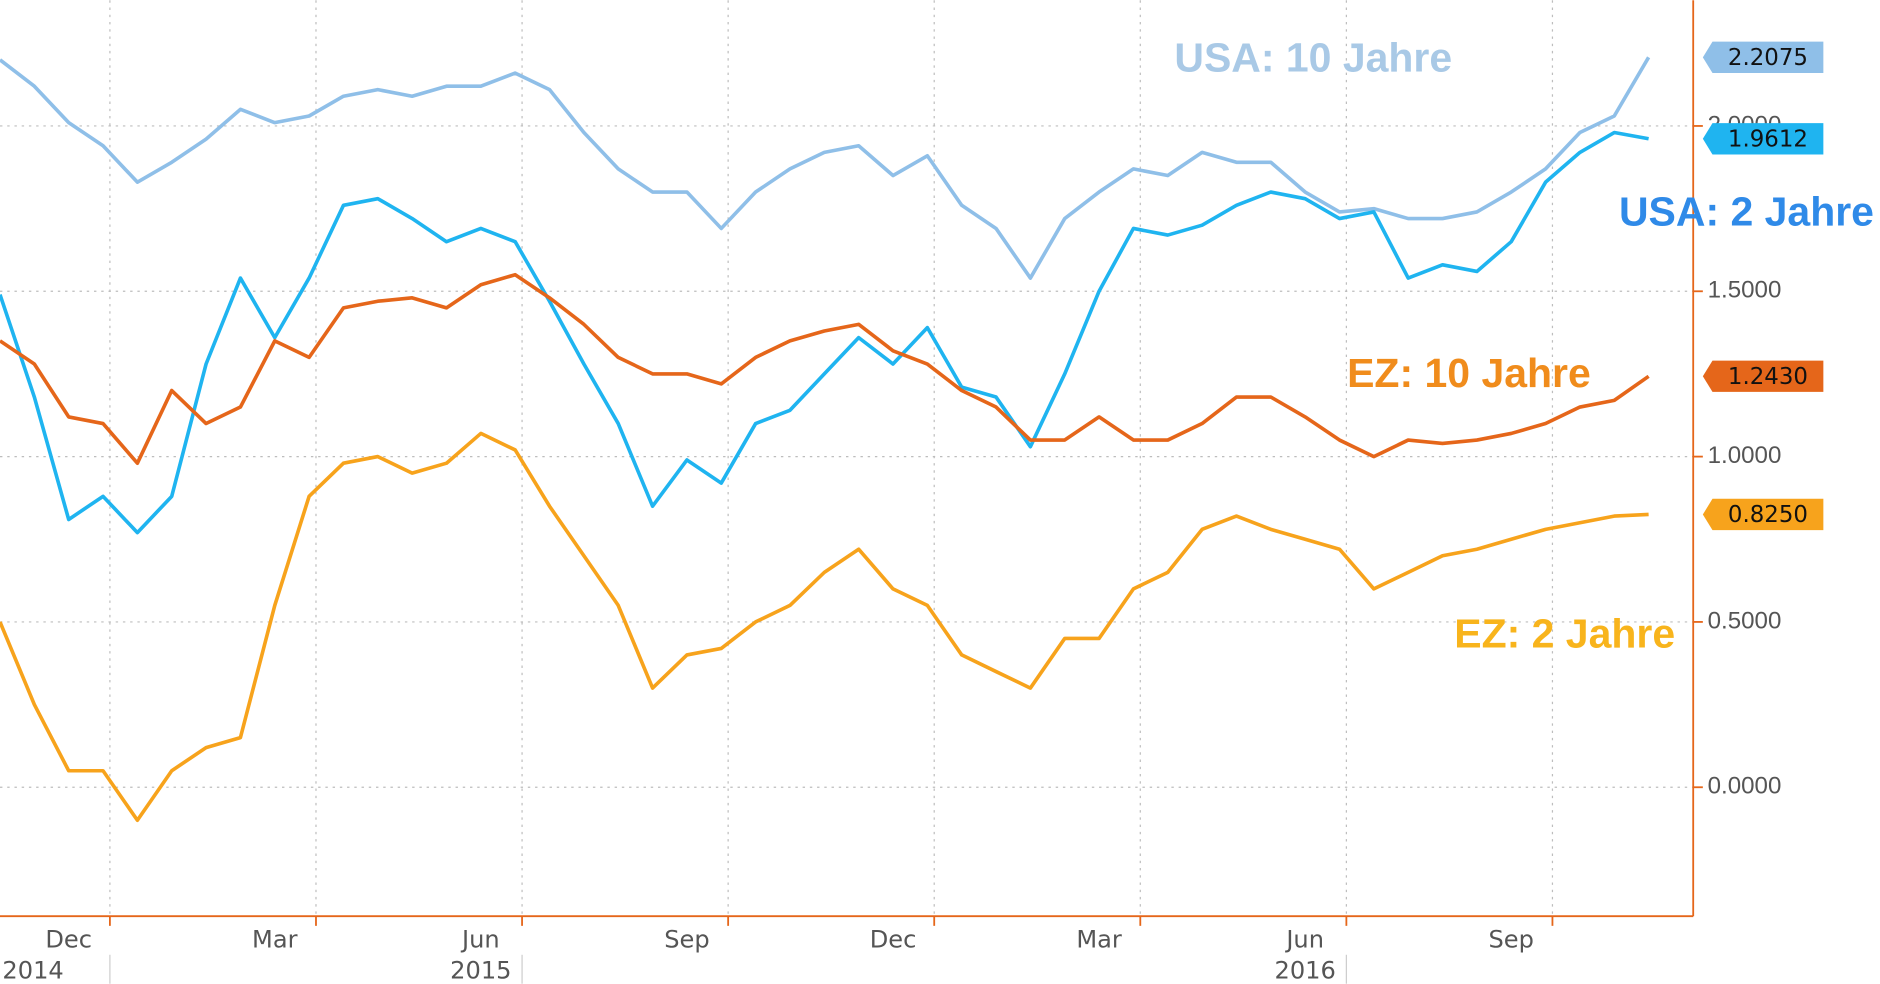  What do you see at coordinates (1745, 786) in the screenshot?
I see `y-tick-label: 0.0000` at bounding box center [1745, 786].